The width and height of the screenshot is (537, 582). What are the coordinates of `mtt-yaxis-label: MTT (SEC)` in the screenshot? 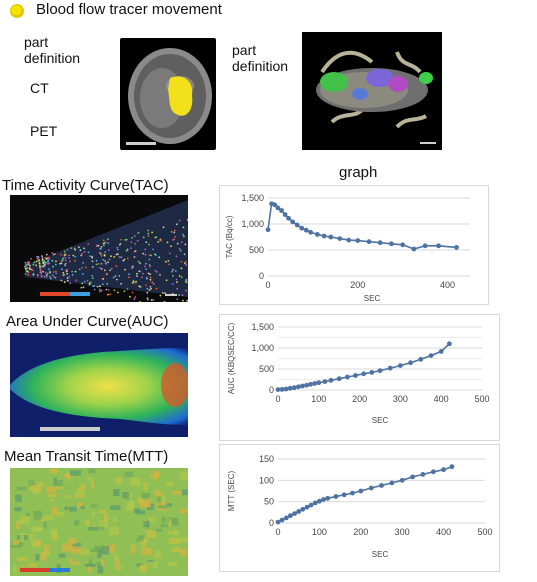 It's located at (231, 491).